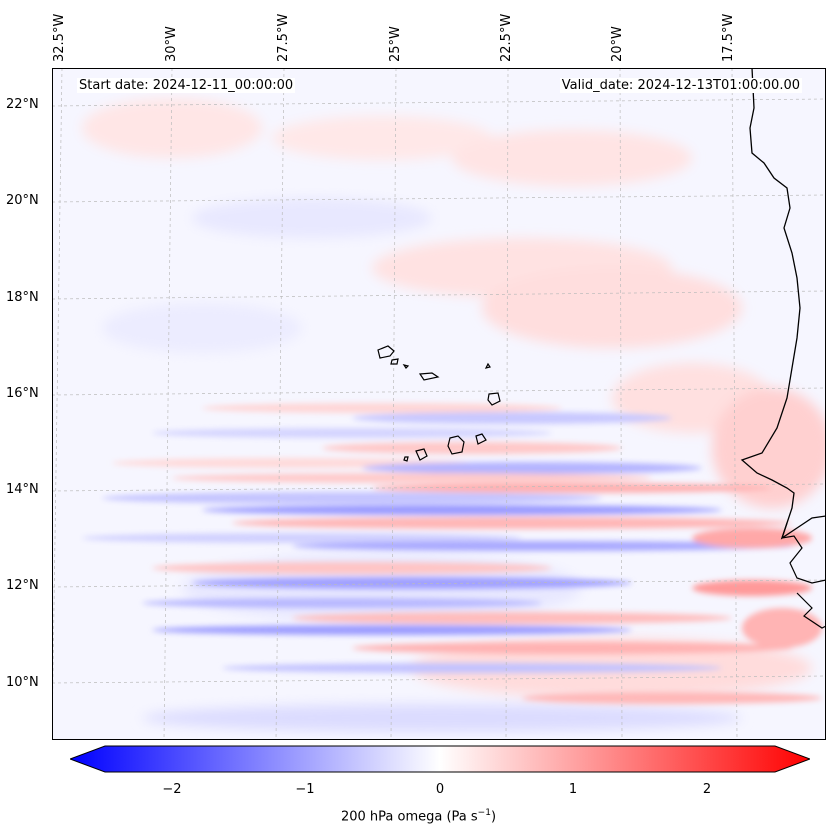  Describe the element at coordinates (172, 789) in the screenshot. I see `colorbar-tick-neg2: −2` at that location.